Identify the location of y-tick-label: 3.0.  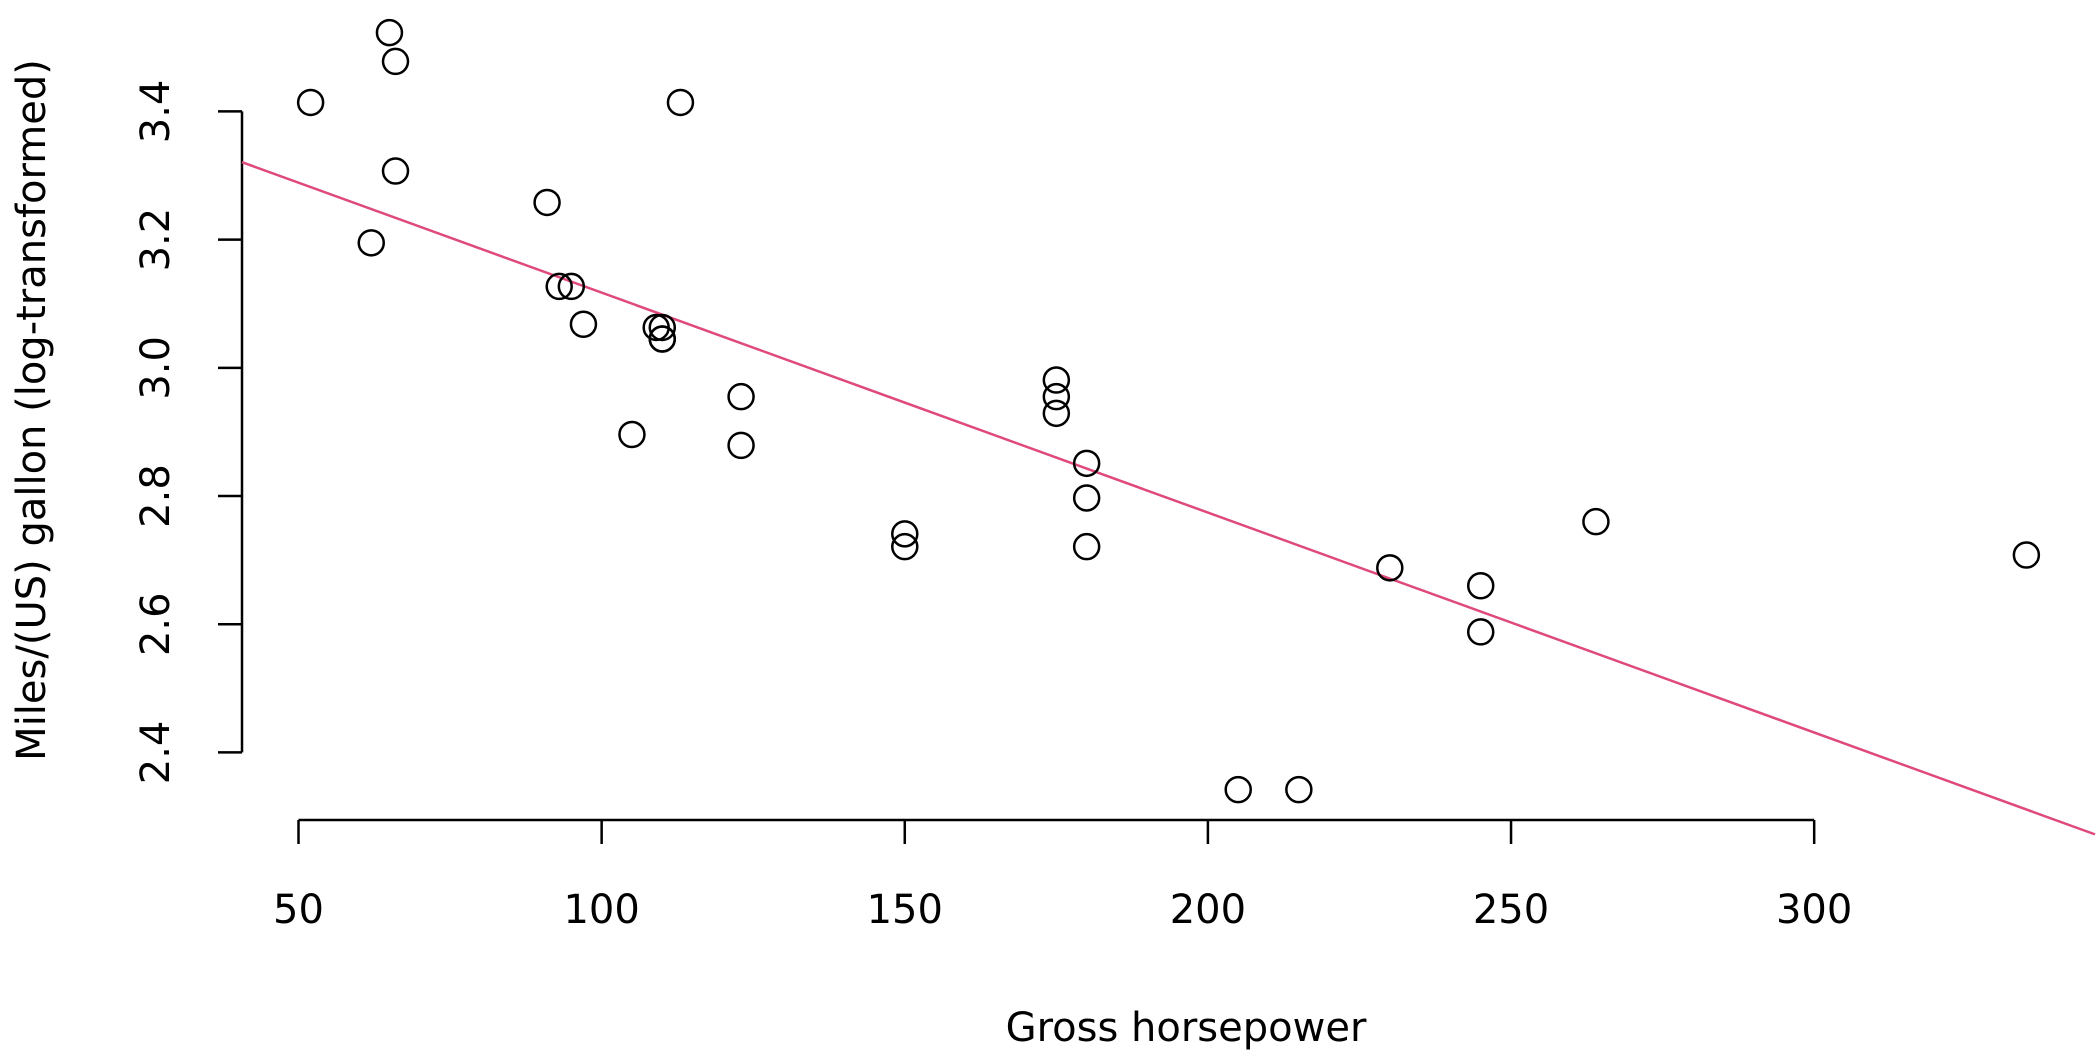
(156, 368).